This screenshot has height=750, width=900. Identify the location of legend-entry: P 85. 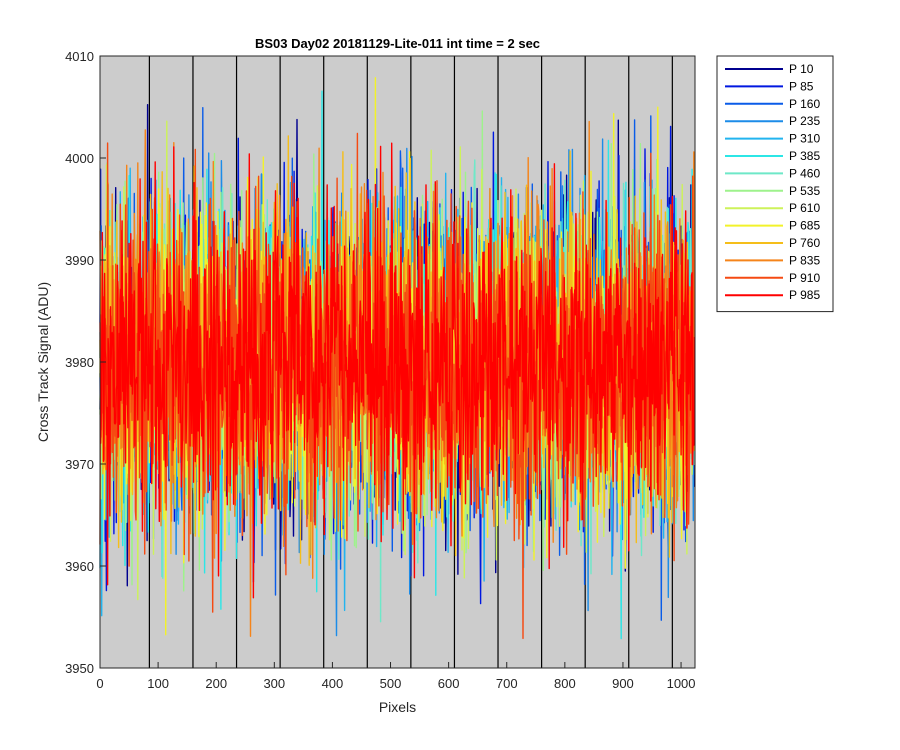
(801, 86).